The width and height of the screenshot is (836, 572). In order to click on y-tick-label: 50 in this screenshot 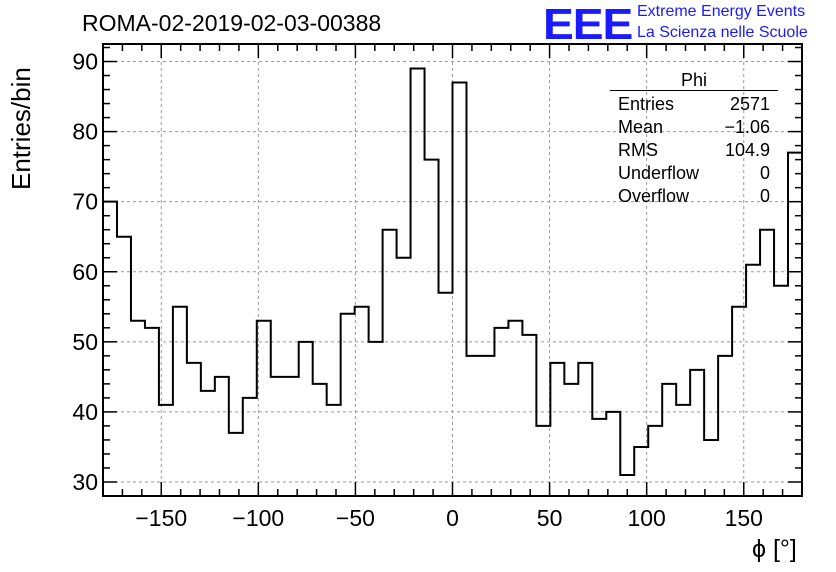, I will do `click(85, 342)`.